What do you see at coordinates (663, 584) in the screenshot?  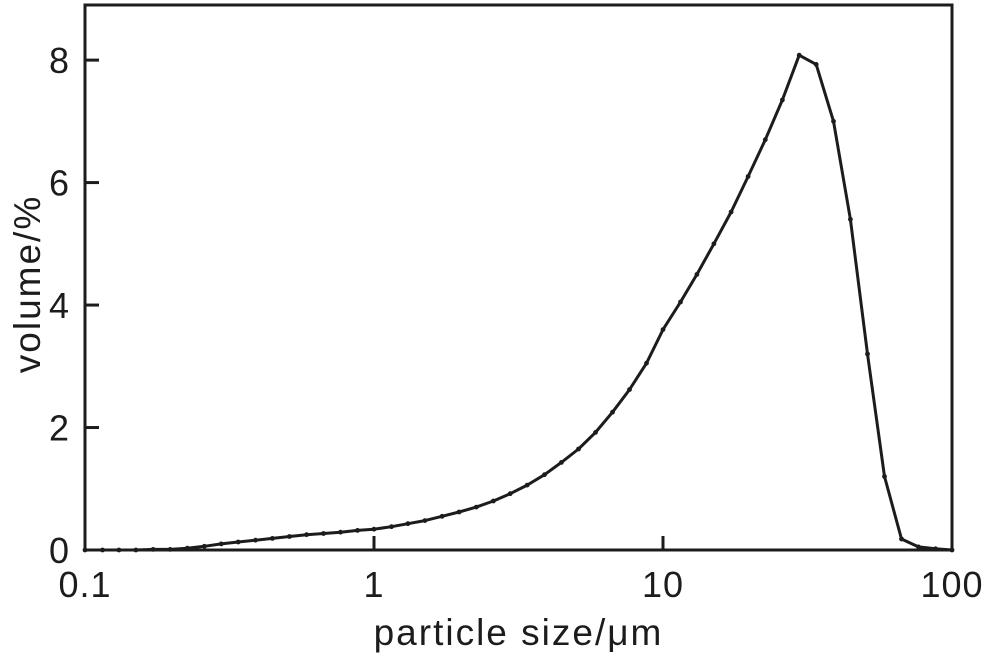 I see `x-tick-label: 10` at bounding box center [663, 584].